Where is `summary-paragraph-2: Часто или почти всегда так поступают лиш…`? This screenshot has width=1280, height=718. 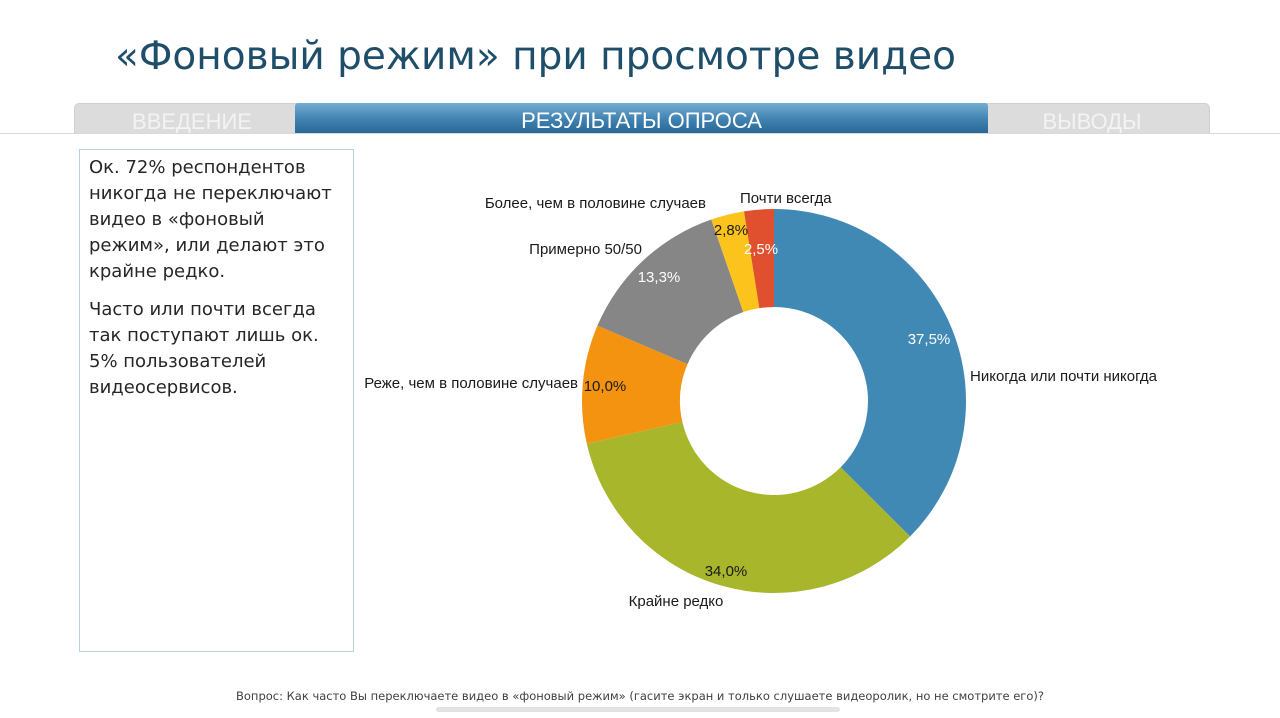 summary-paragraph-2: Часто или почти всегда так поступают лиш… is located at coordinates (204, 348).